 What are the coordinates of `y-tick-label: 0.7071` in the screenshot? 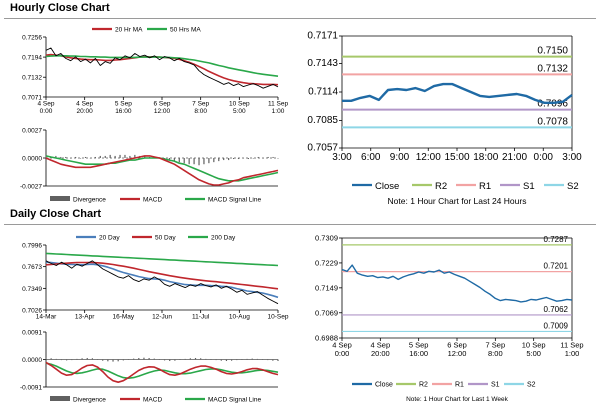 It's located at (32, 98).